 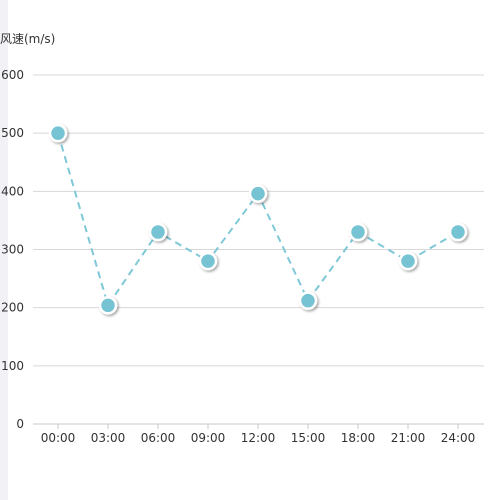 I want to click on y-tick-labels: 0 100 200 300 400 500 600, so click(x=12, y=249).